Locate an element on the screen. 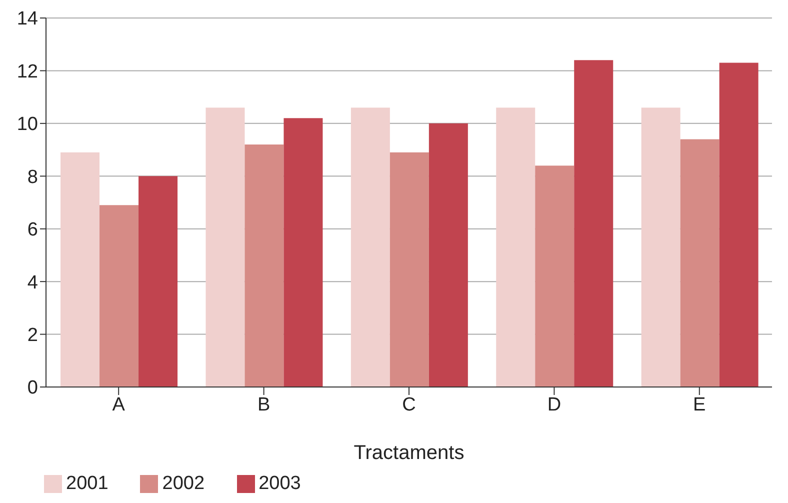 This screenshot has width=788, height=503. x-tick-label: C is located at coordinates (409, 405).